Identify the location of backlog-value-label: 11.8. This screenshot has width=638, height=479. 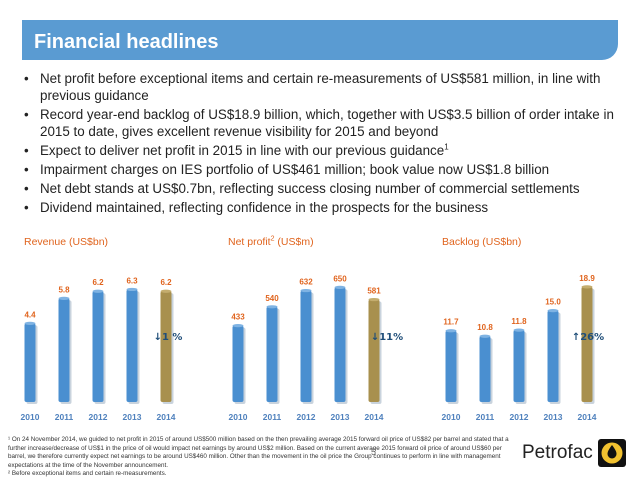
(519, 321).